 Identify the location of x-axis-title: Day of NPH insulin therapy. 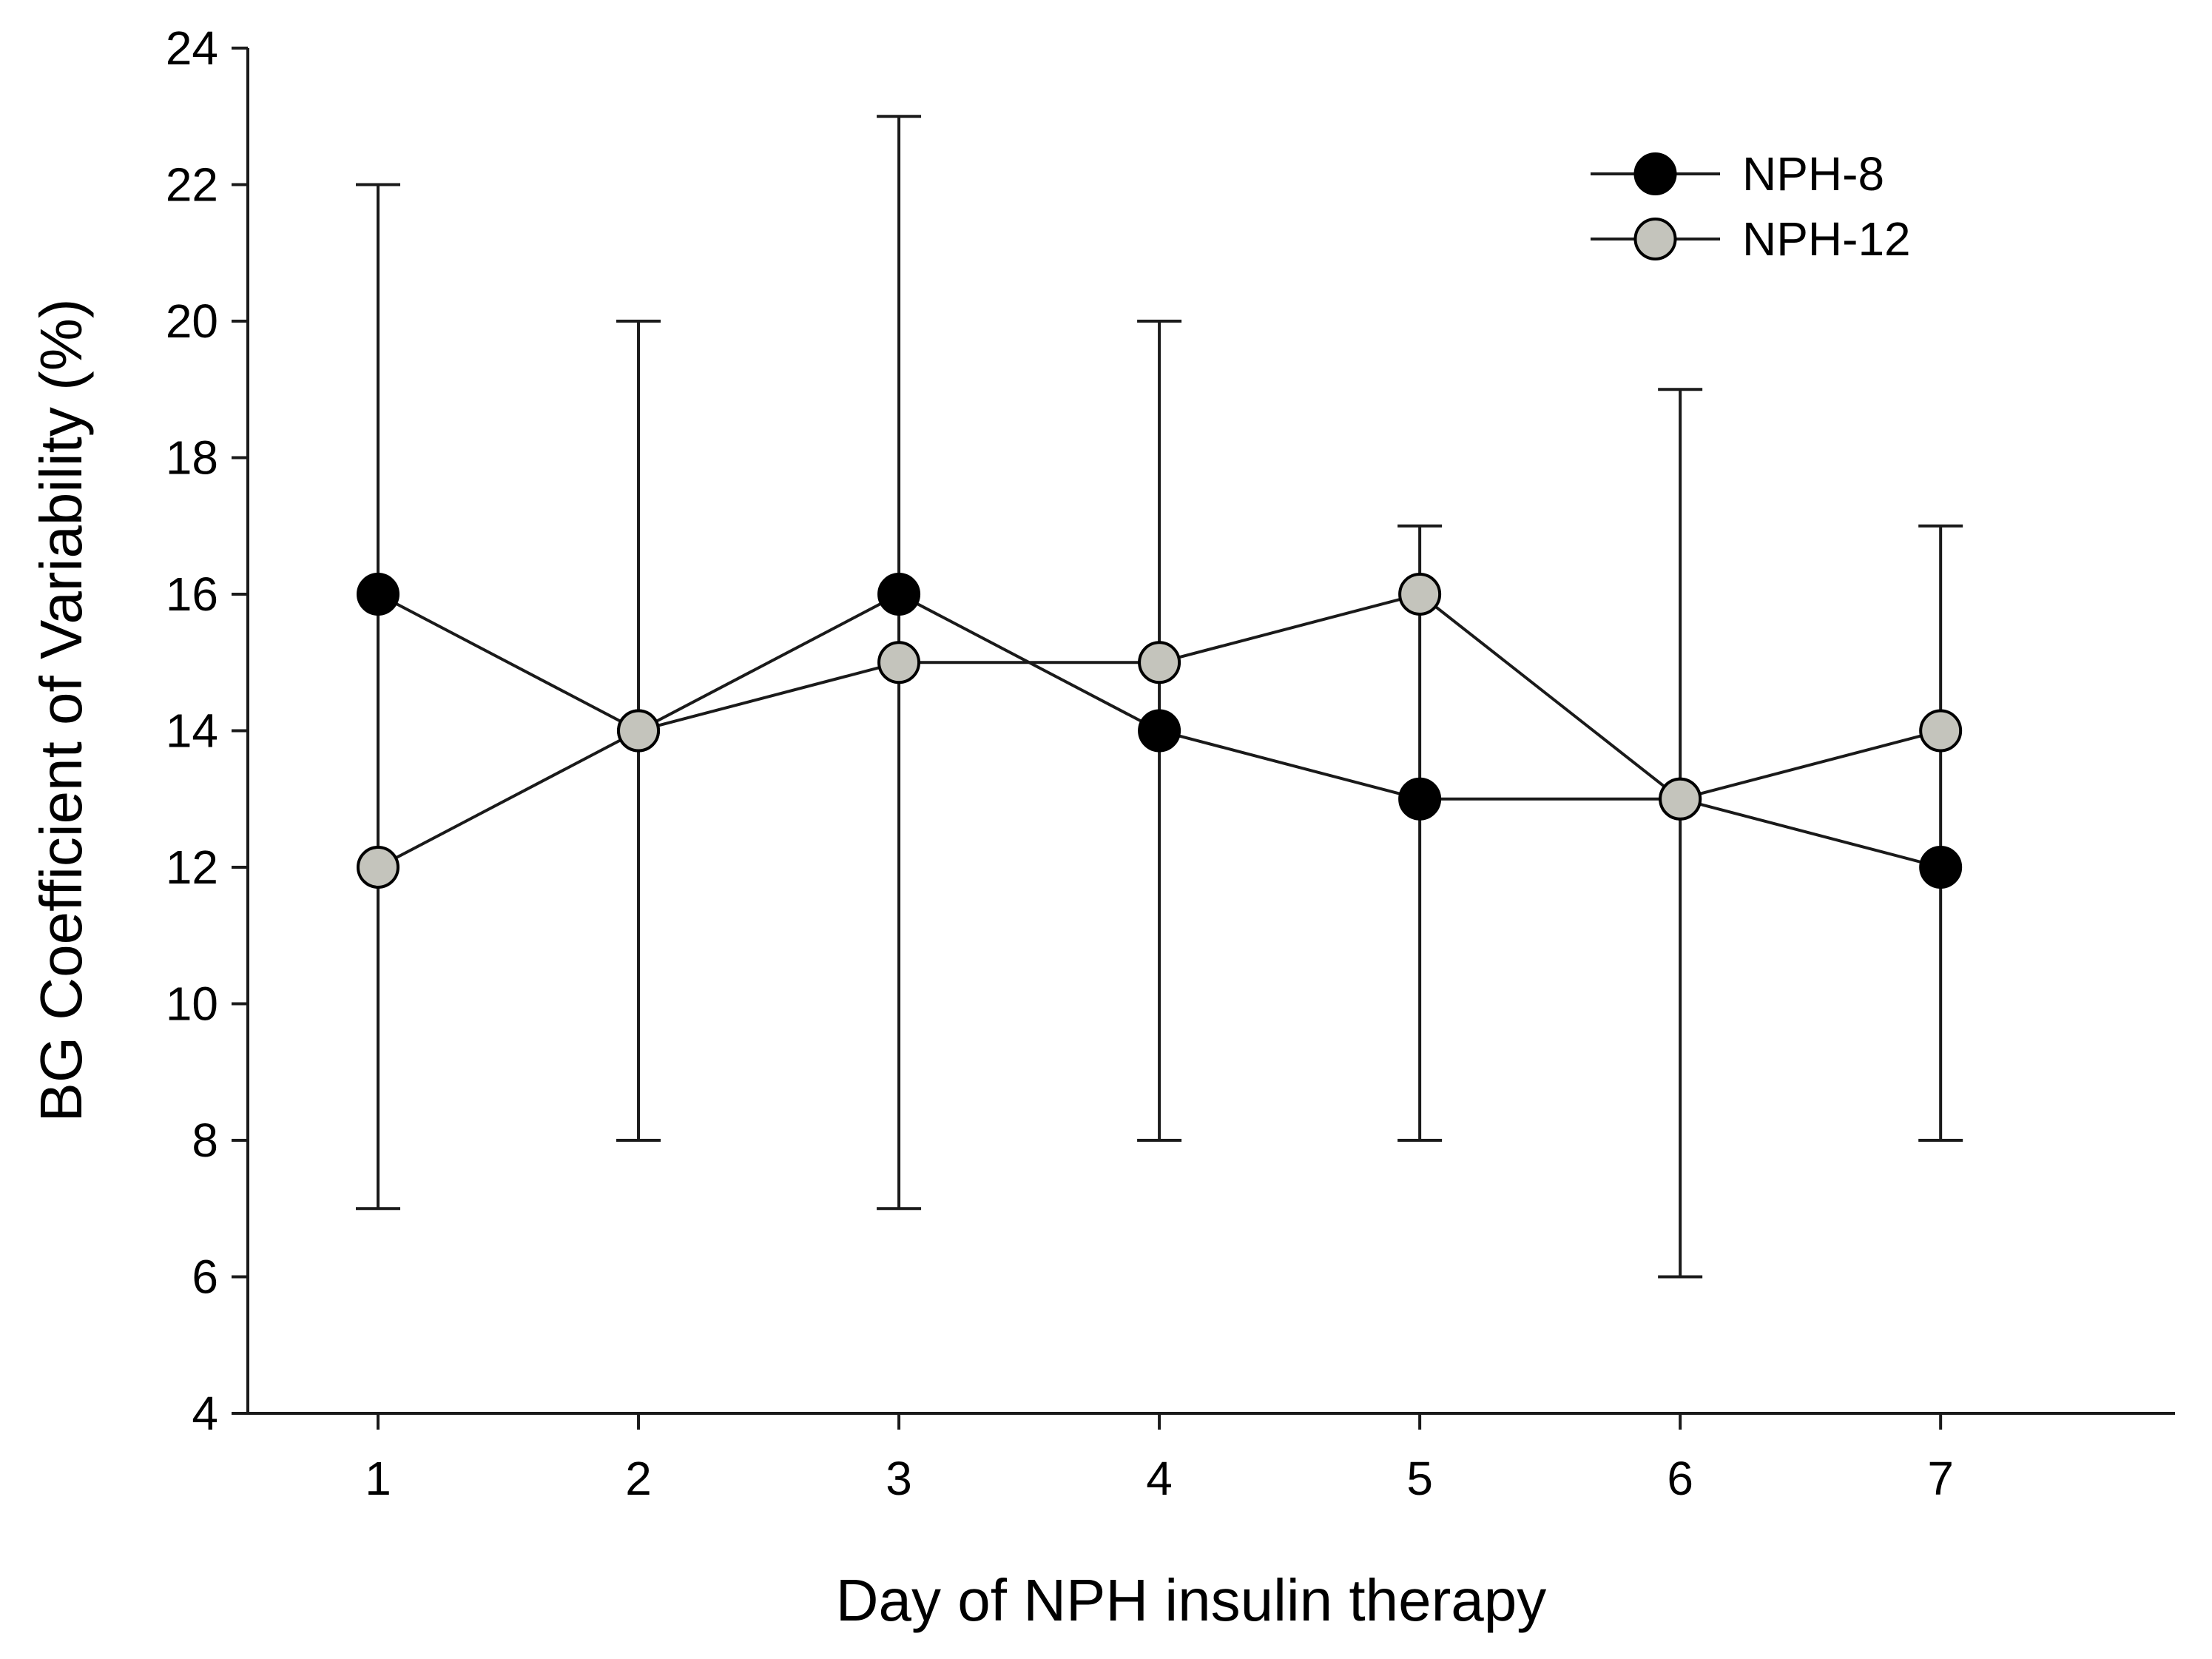
(1191, 1600).